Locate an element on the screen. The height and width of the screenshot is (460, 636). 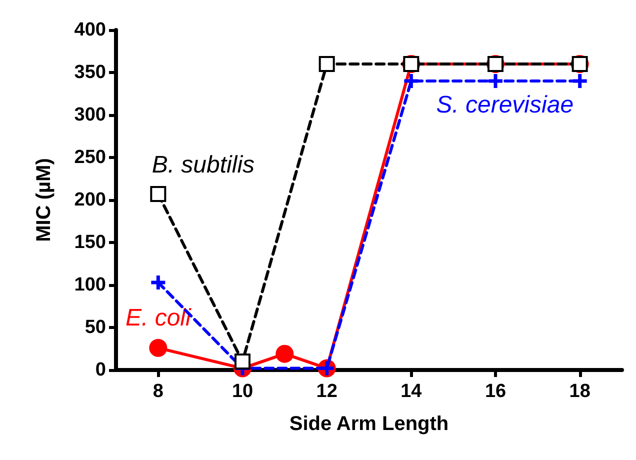
series-label: S. cerevisiae is located at coordinates (505, 105).